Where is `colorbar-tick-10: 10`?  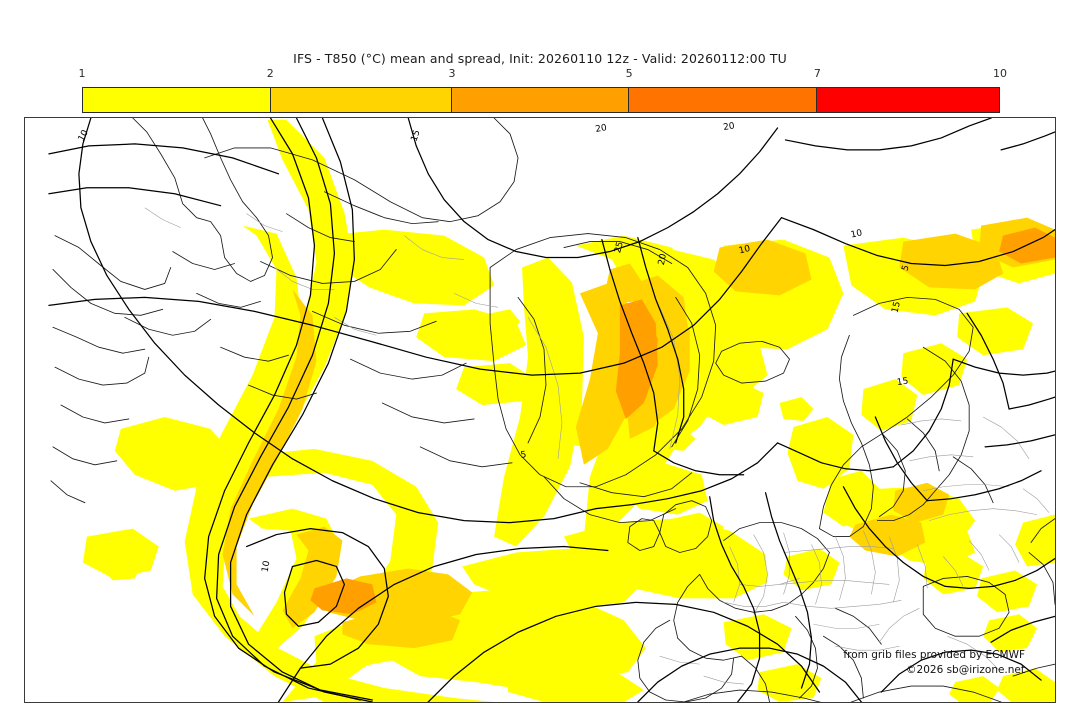 colorbar-tick-10: 10 is located at coordinates (1000, 73).